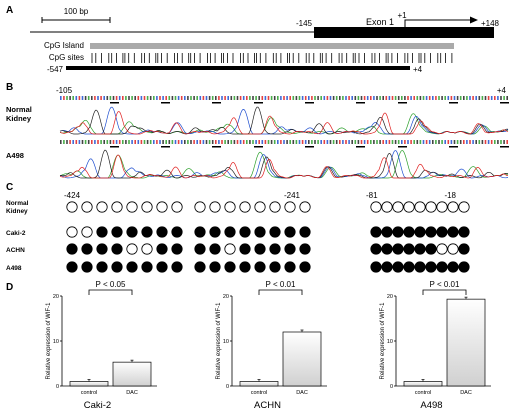 The image size is (520, 413). I want to click on trace-line, so click(284, 164).